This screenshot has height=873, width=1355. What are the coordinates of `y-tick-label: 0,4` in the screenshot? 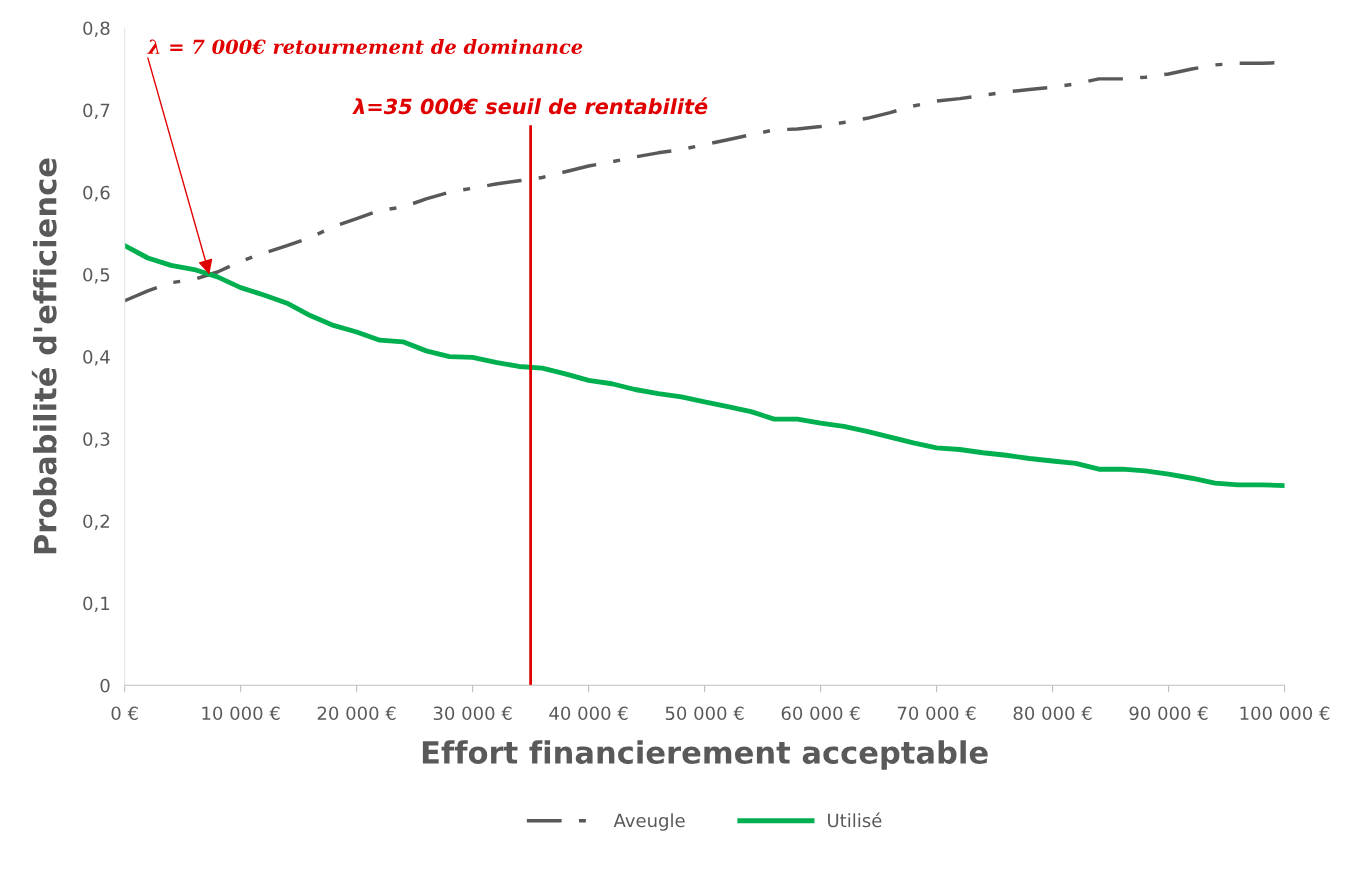 It's located at (96, 358).